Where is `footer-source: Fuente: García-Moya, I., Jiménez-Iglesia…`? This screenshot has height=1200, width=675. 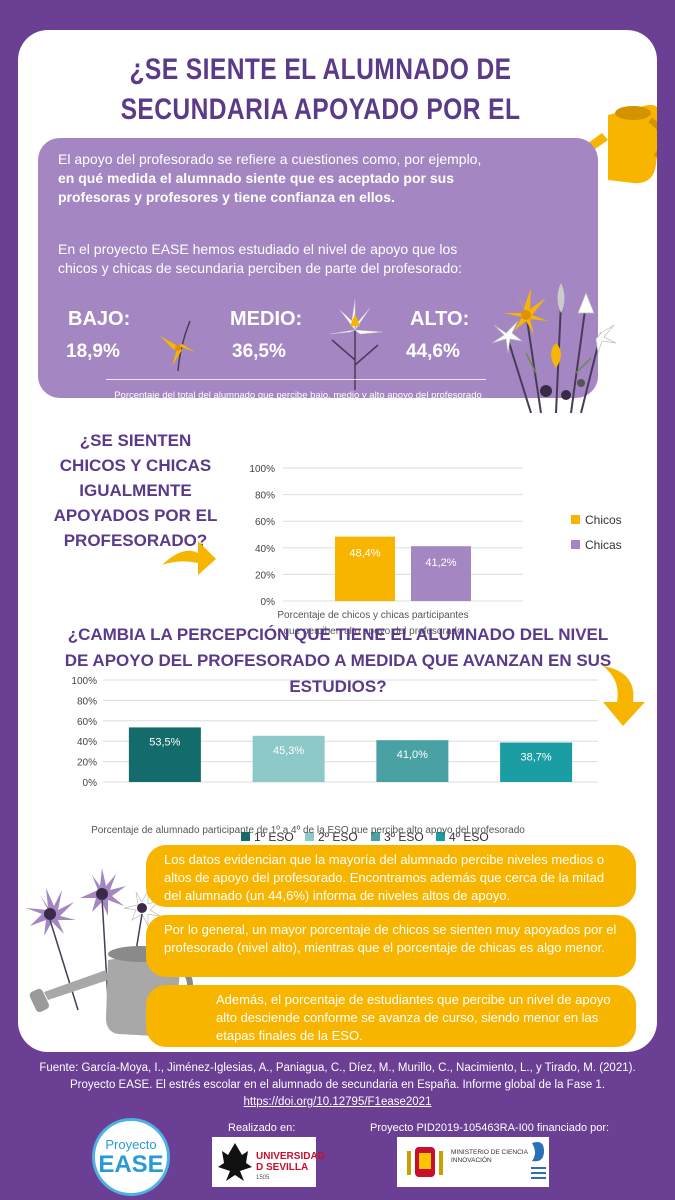 footer-source: Fuente: García-Moya, I., Jiménez-Iglesia… is located at coordinates (337, 1085).